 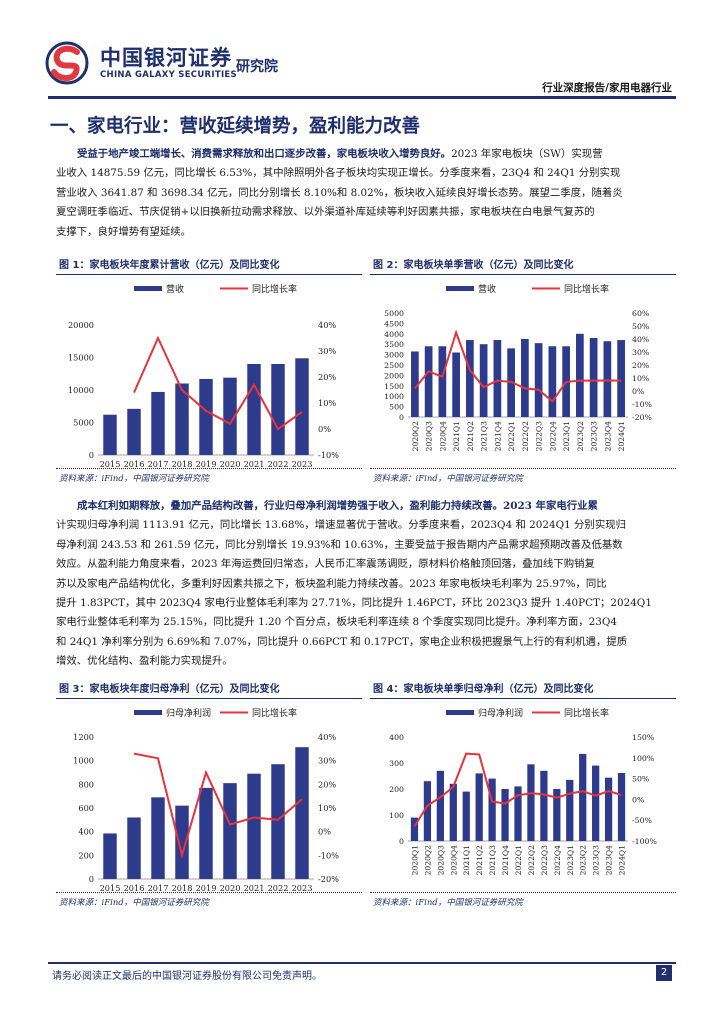 I want to click on fig1-legend-line-label: 同比增长率, so click(x=274, y=289).